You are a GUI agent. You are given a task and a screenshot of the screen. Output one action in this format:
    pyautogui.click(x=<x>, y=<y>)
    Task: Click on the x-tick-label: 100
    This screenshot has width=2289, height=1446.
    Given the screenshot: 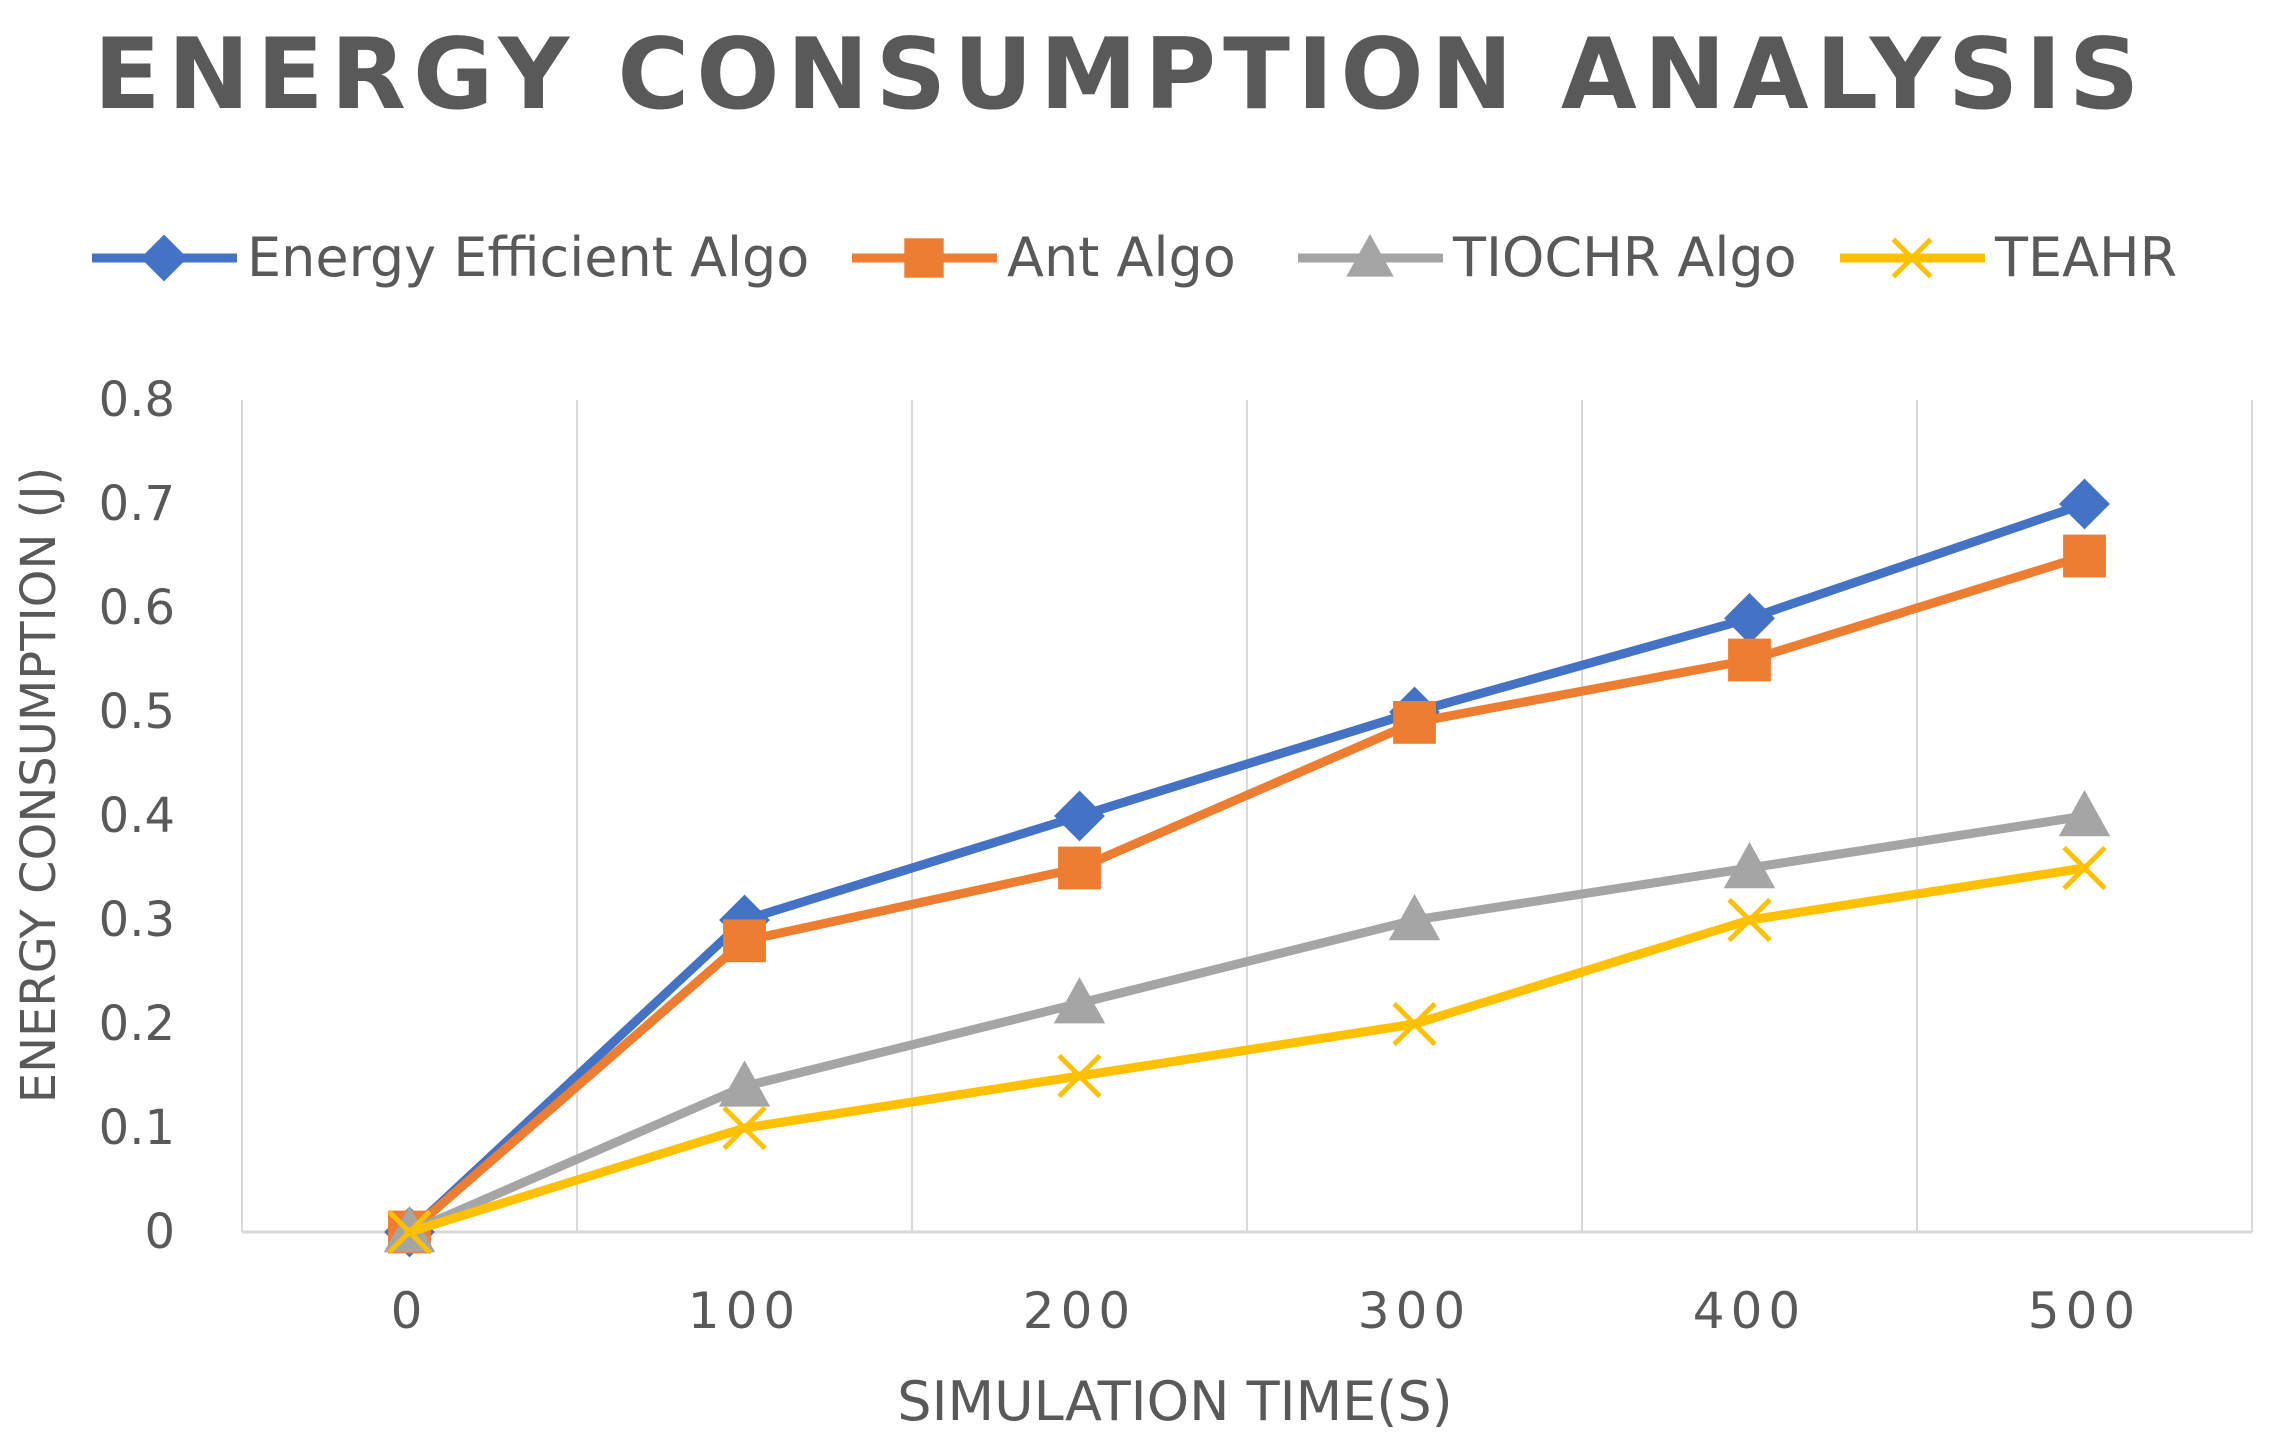 What is the action you would take?
    pyautogui.click(x=744, y=1311)
    